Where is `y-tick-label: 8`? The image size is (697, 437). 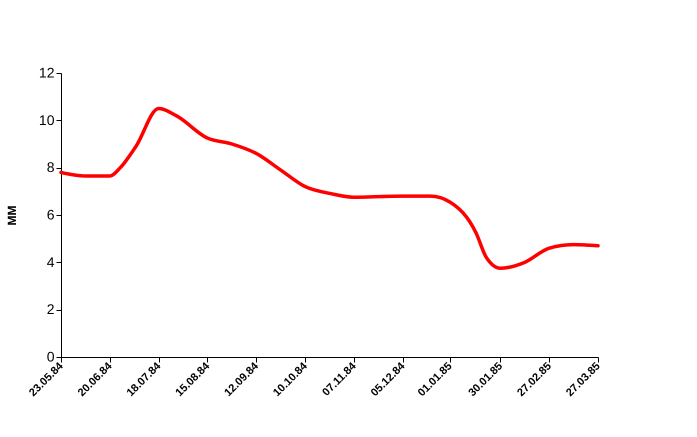 y-tick-label: 8 is located at coordinates (50, 167).